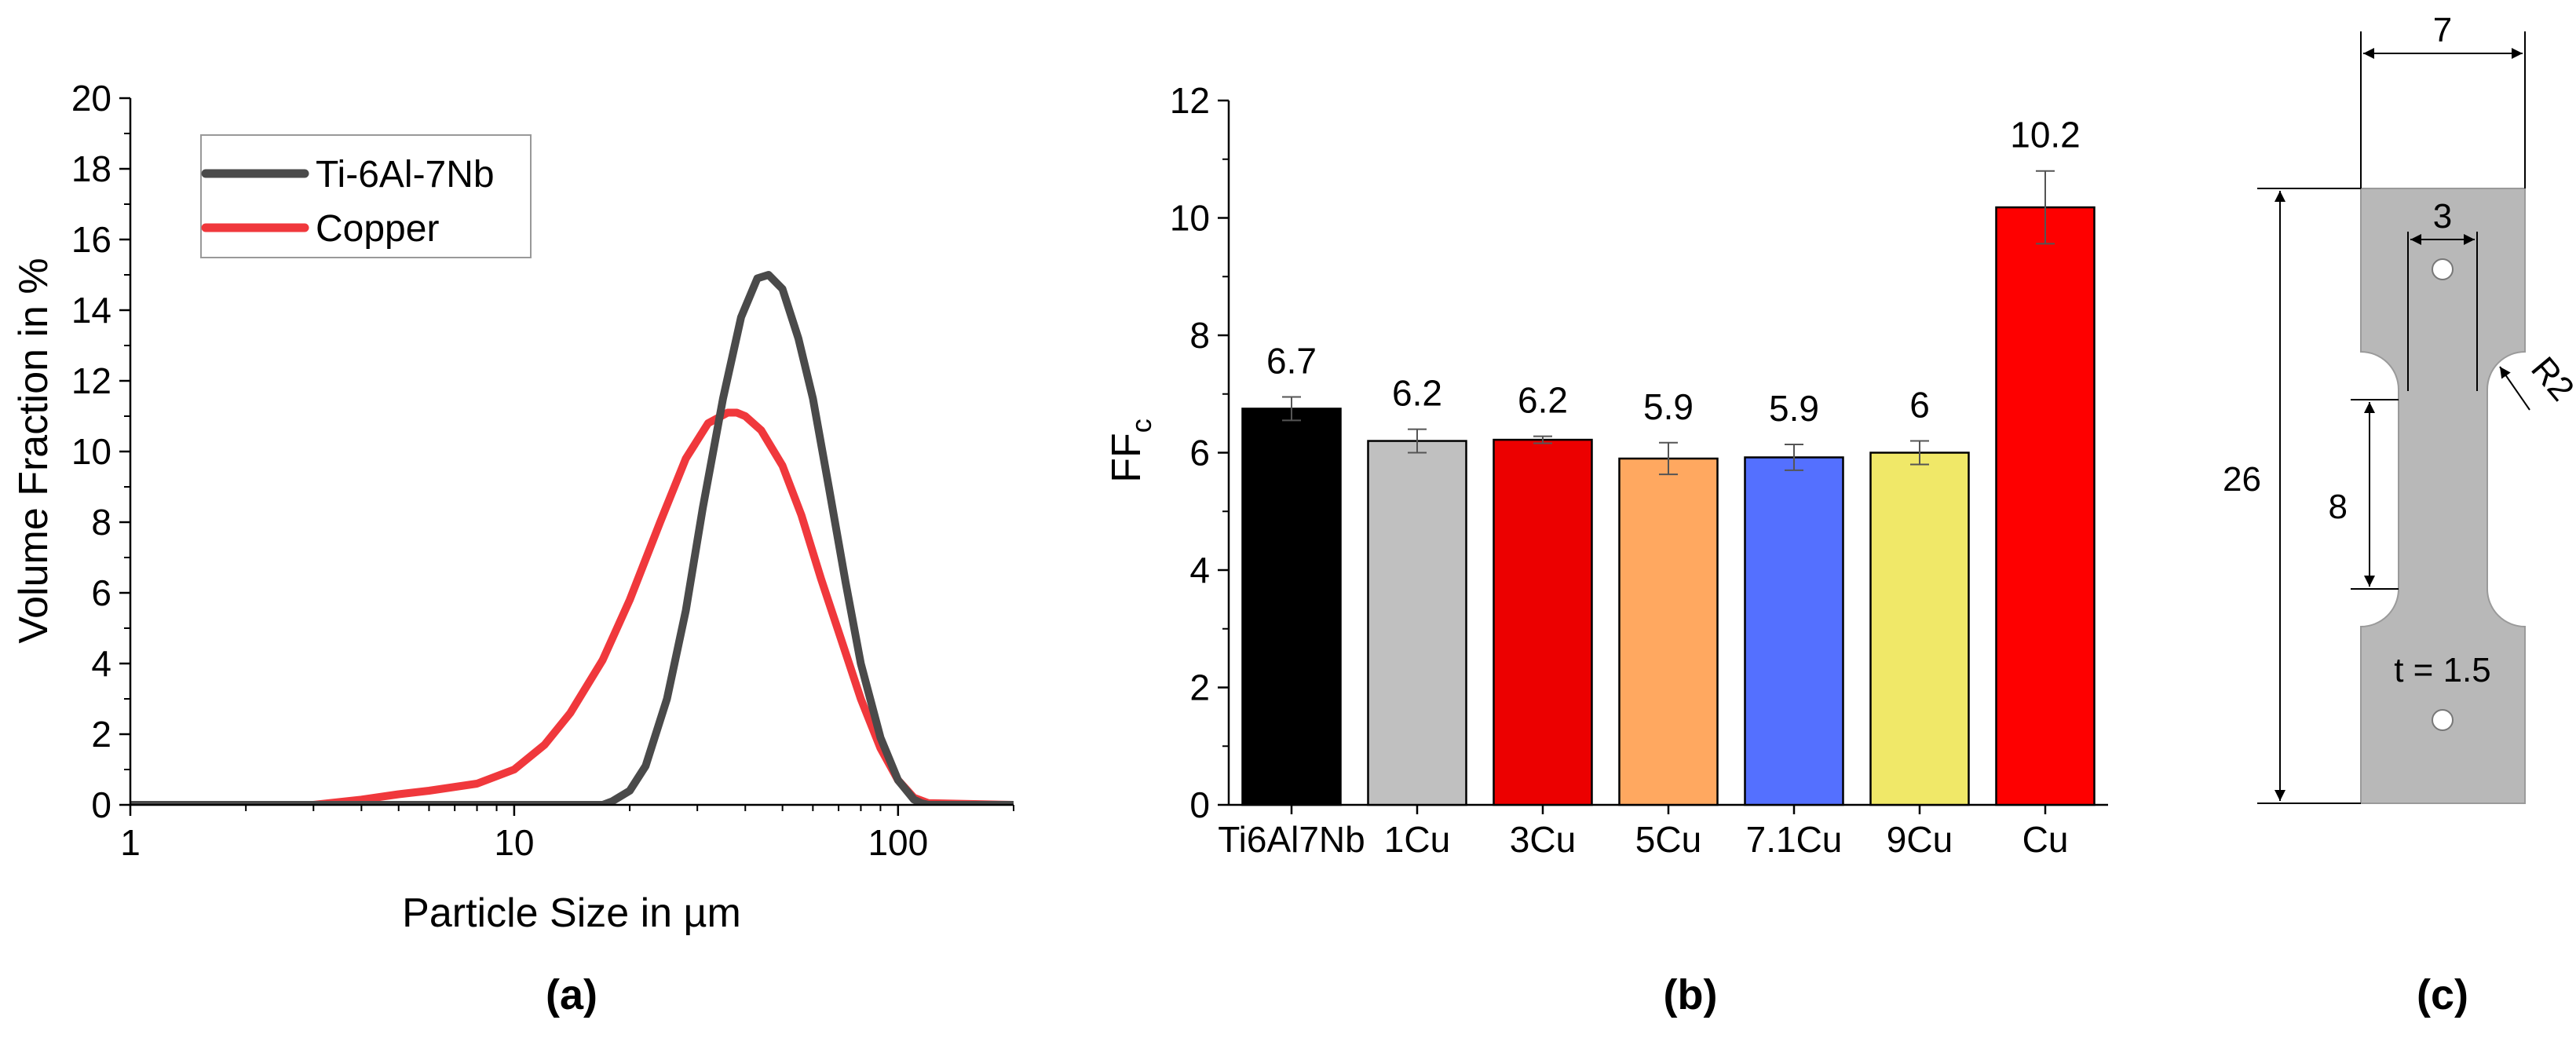 The height and width of the screenshot is (1042, 2576). Describe the element at coordinates (1920, 839) in the screenshot. I see `x-tick-label-9cu: 9Cu` at that location.